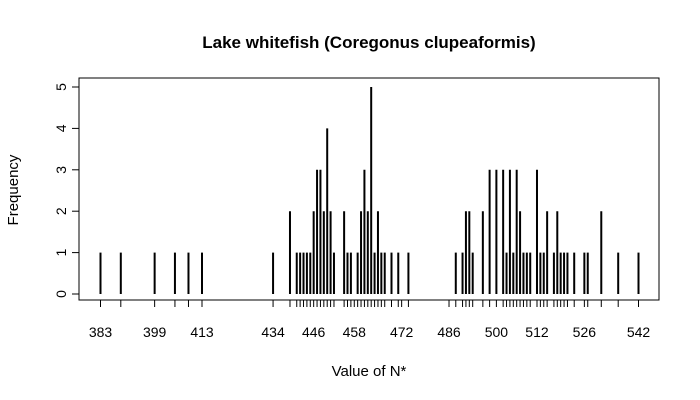  What do you see at coordinates (314, 332) in the screenshot?
I see `x-tick-label: 446` at bounding box center [314, 332].